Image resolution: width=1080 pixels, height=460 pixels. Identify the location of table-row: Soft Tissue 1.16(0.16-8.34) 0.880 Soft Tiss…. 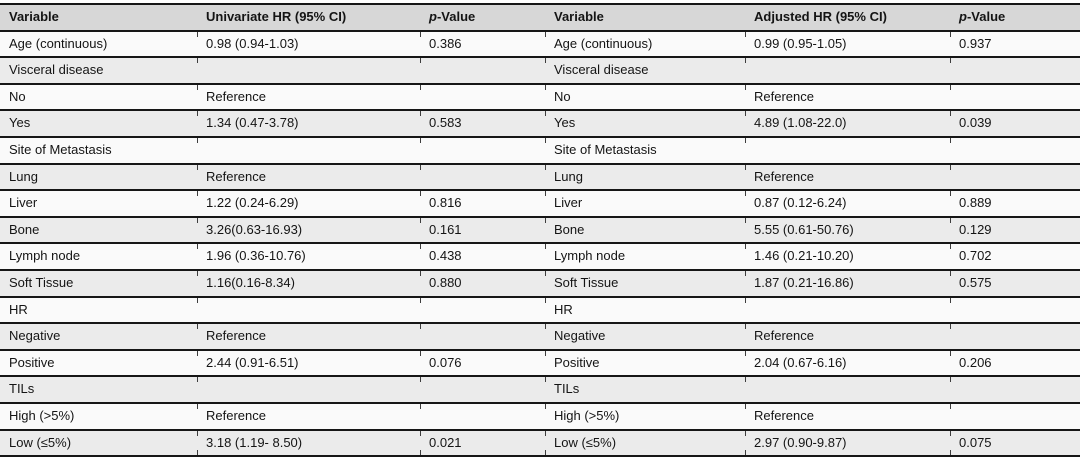
(540, 282).